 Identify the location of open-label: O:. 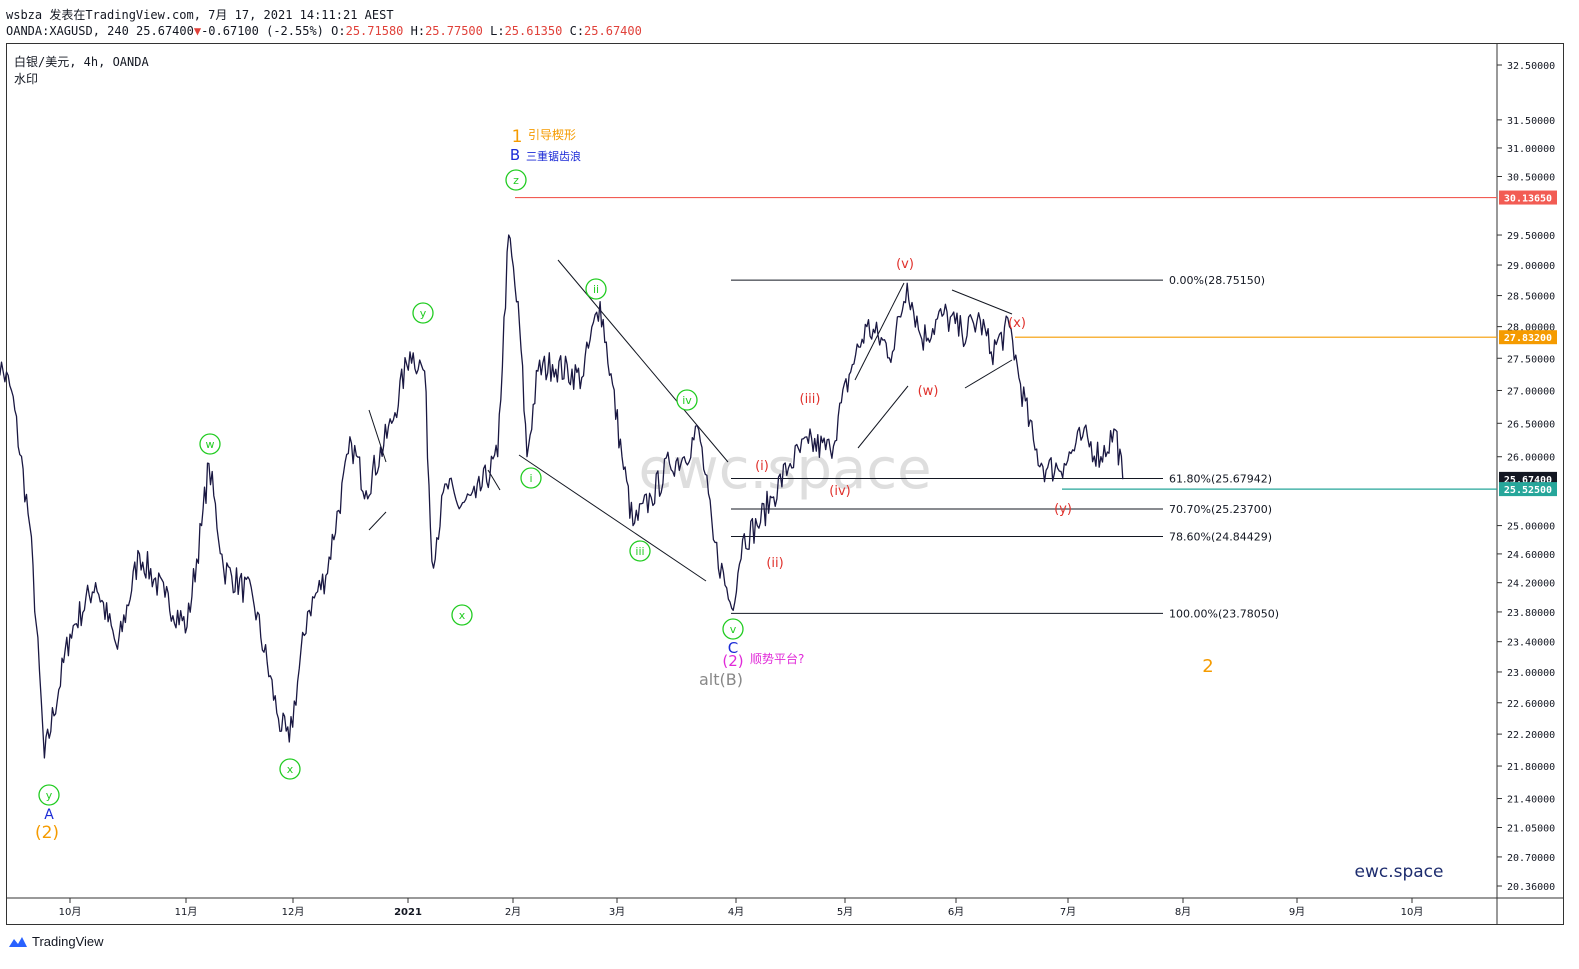
(338, 31).